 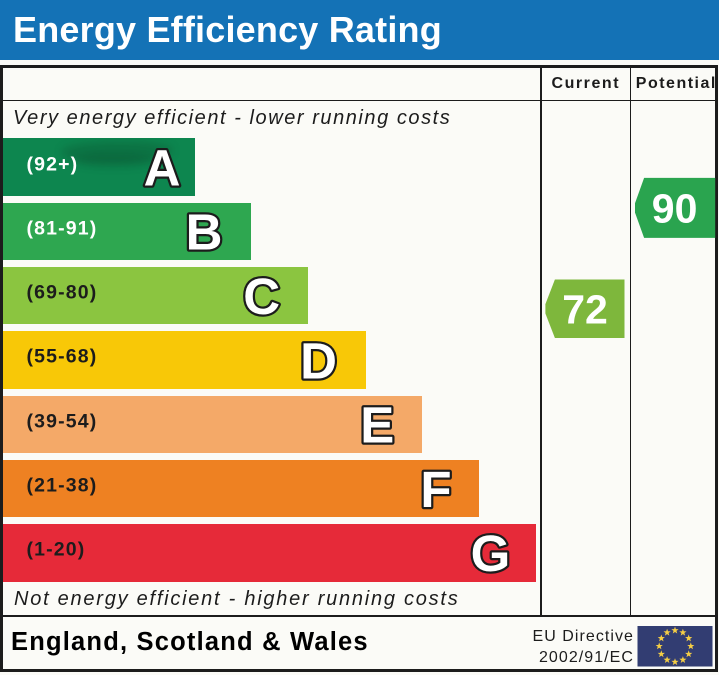 What do you see at coordinates (261, 296) in the screenshot?
I see `svg-text: C` at bounding box center [261, 296].